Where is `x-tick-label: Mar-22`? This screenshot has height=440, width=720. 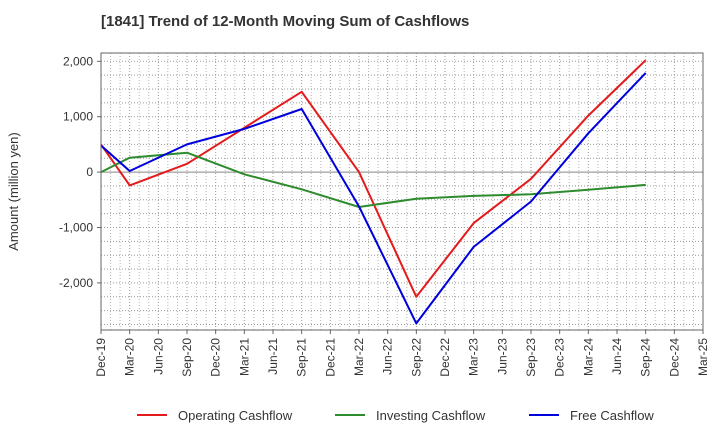 x-tick-label: Mar-22 is located at coordinates (359, 357).